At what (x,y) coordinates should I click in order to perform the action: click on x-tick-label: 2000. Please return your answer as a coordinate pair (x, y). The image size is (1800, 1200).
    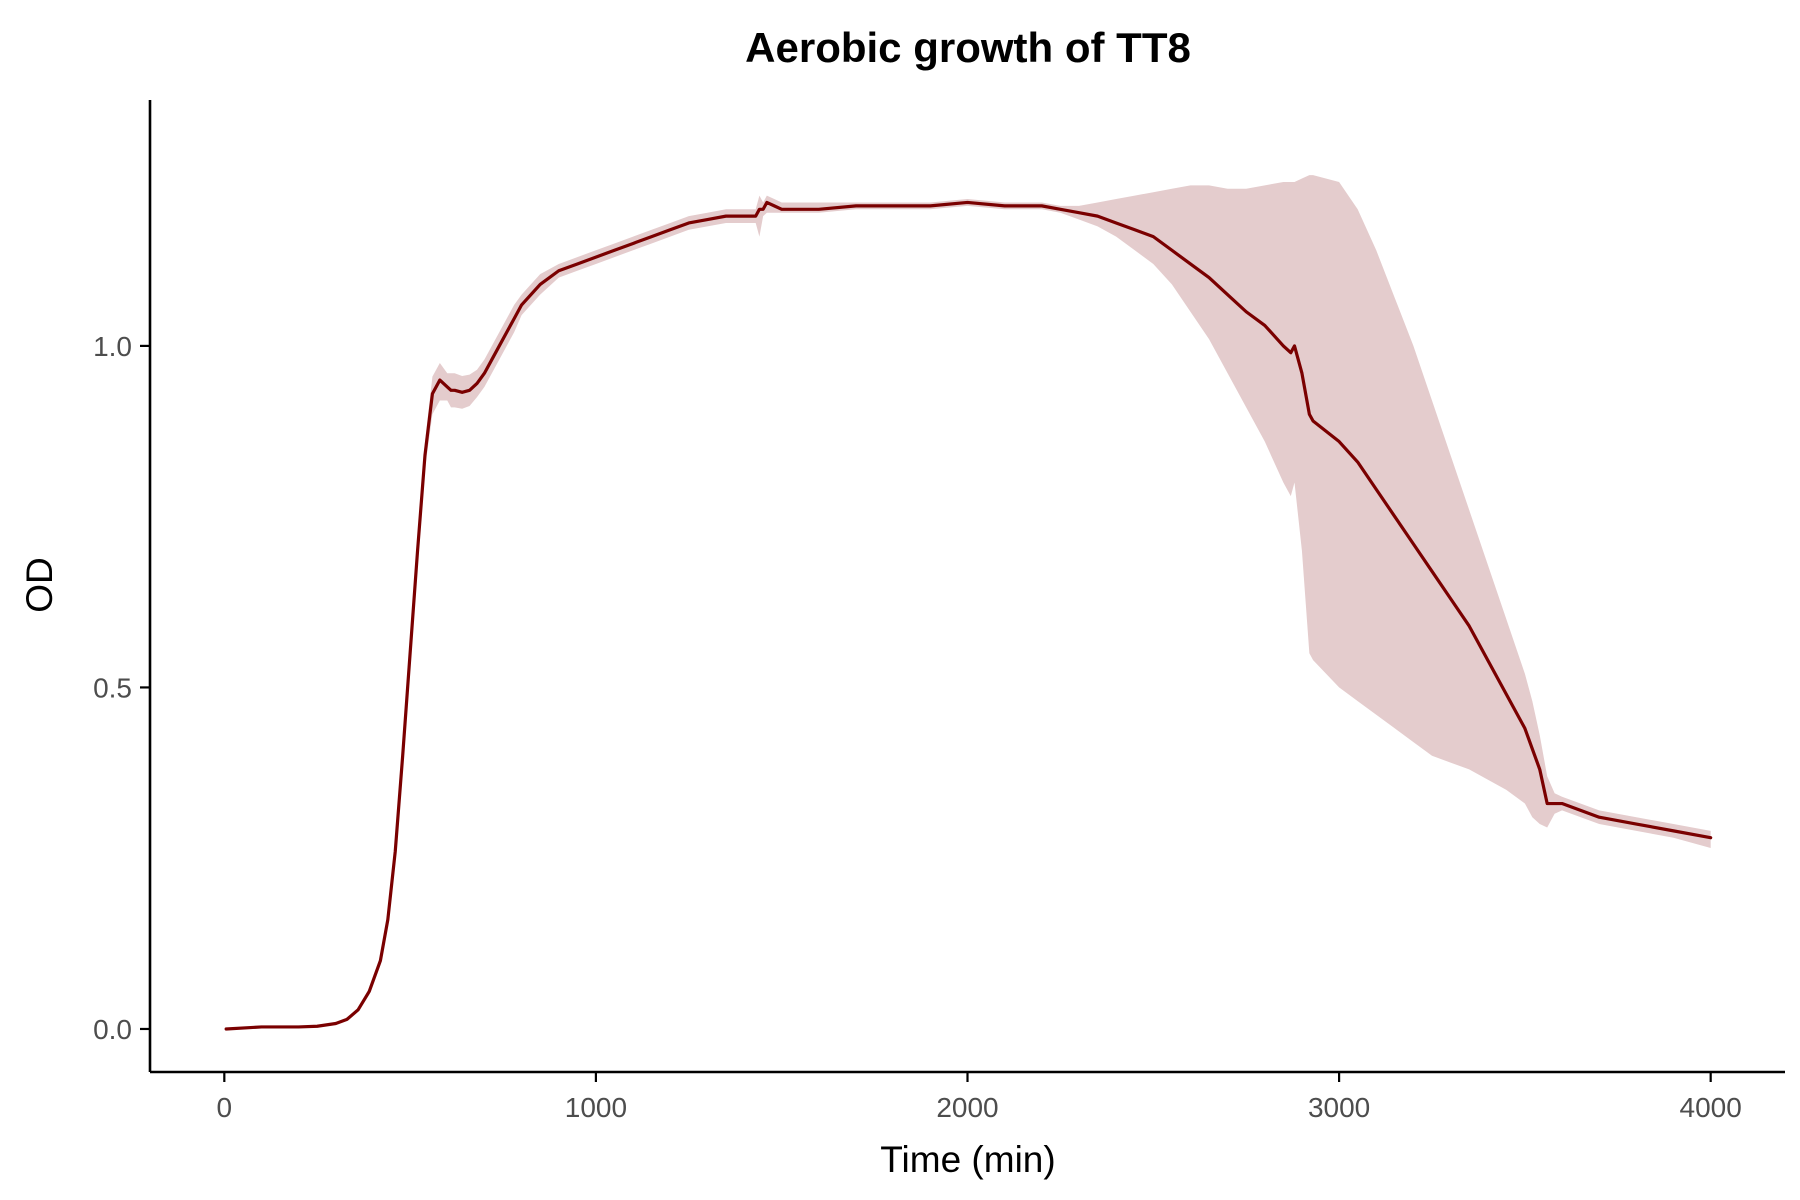
    Looking at the image, I should click on (967, 1107).